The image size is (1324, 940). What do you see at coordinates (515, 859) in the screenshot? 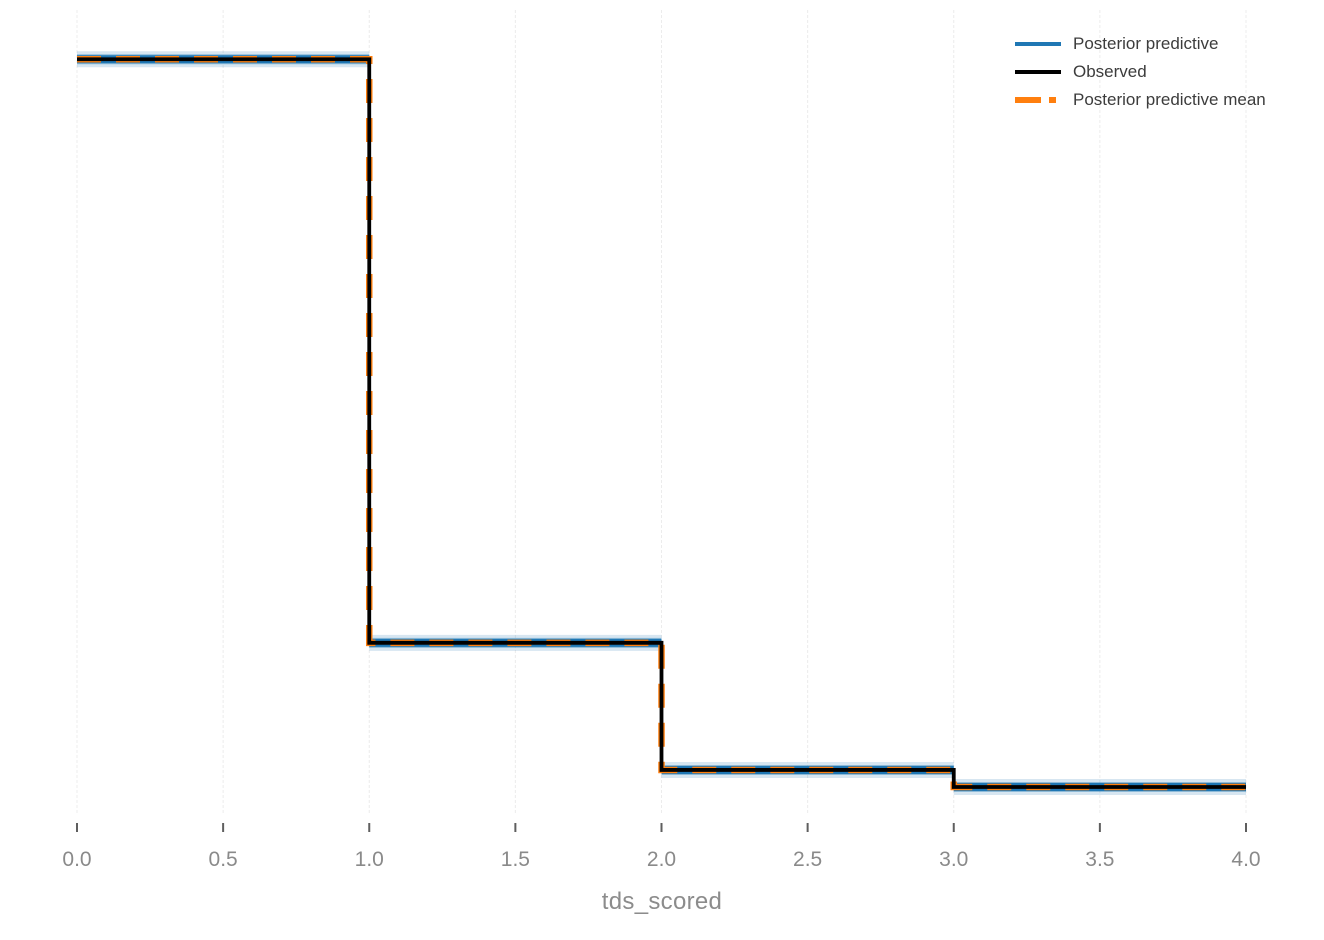
I see `x-tick-label: 1.5` at bounding box center [515, 859].